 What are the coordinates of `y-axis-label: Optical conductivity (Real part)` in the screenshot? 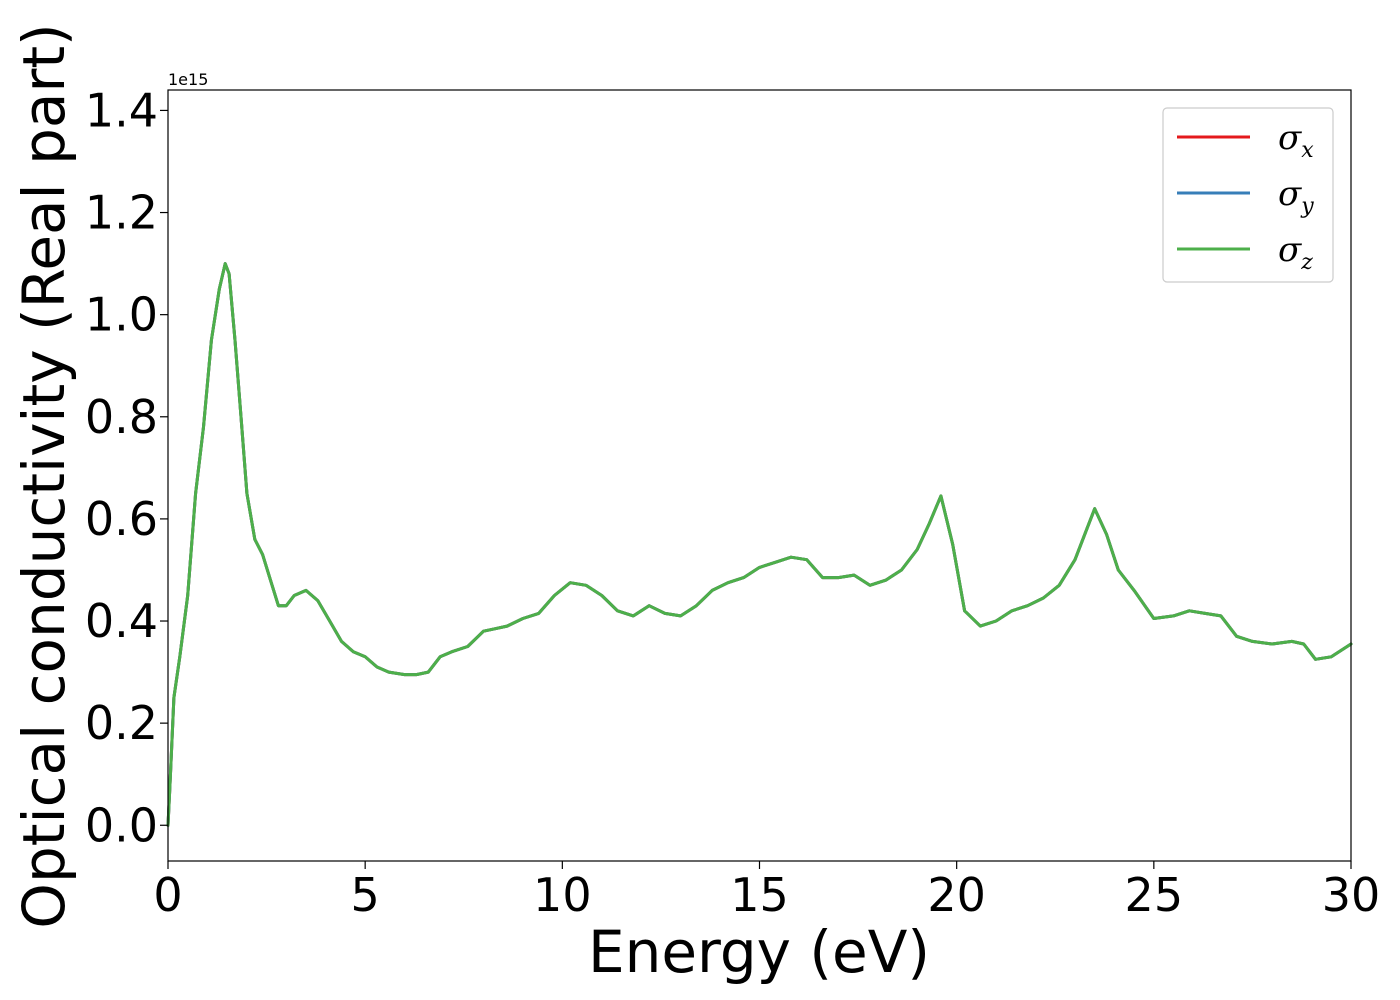 It's located at (44, 475).